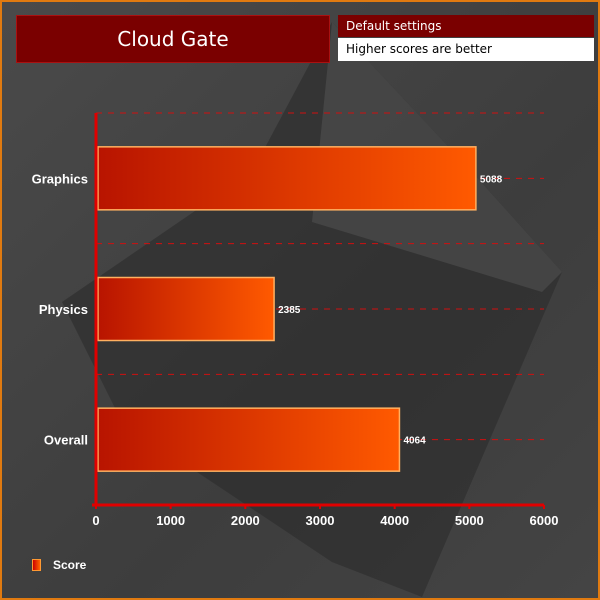  Describe the element at coordinates (466, 49) in the screenshot. I see `note-label: Higher scores are better` at that location.